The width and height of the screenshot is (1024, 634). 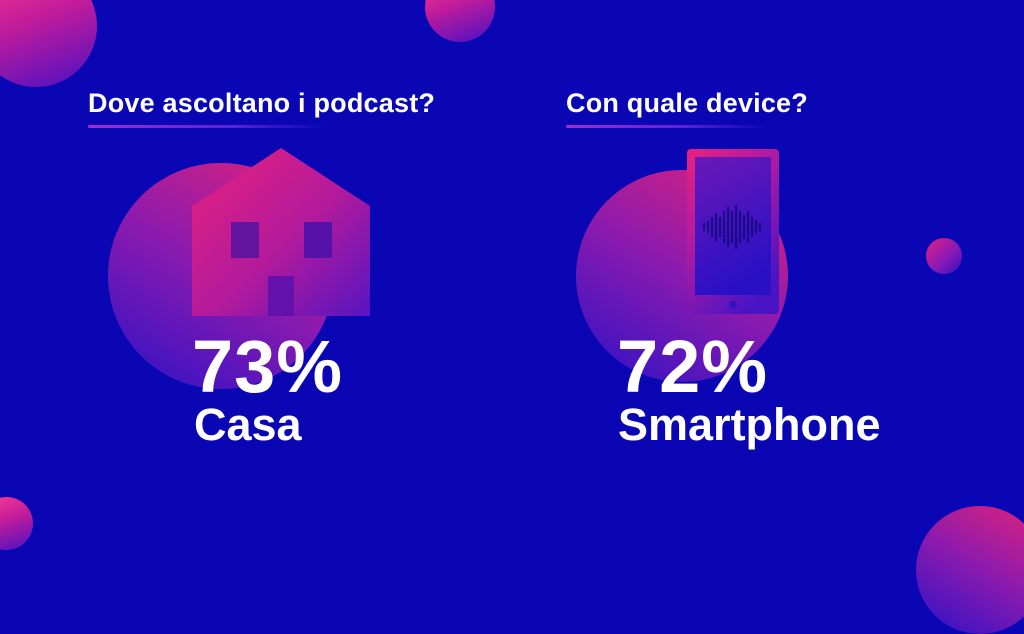 I want to click on location-percentage: 73%, so click(x=268, y=366).